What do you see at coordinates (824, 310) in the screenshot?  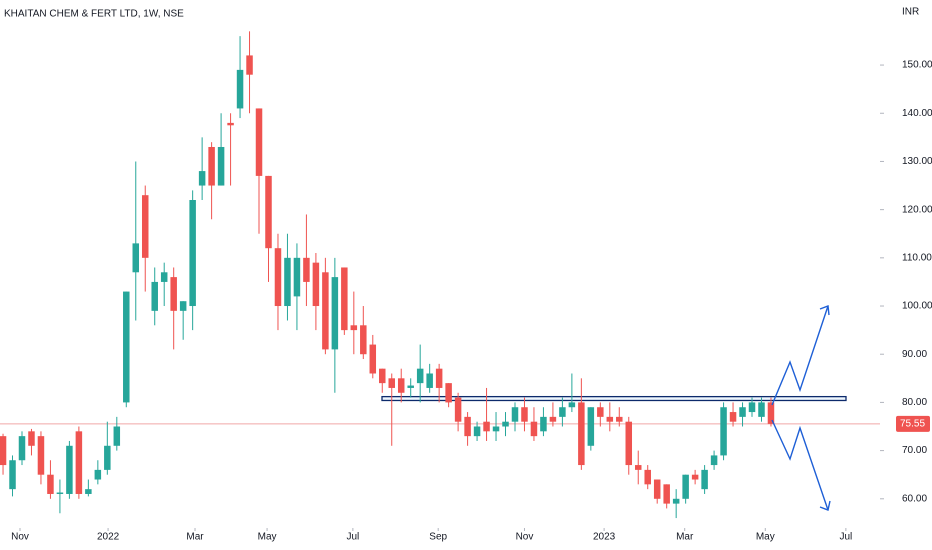 I see `up-arrowhead` at bounding box center [824, 310].